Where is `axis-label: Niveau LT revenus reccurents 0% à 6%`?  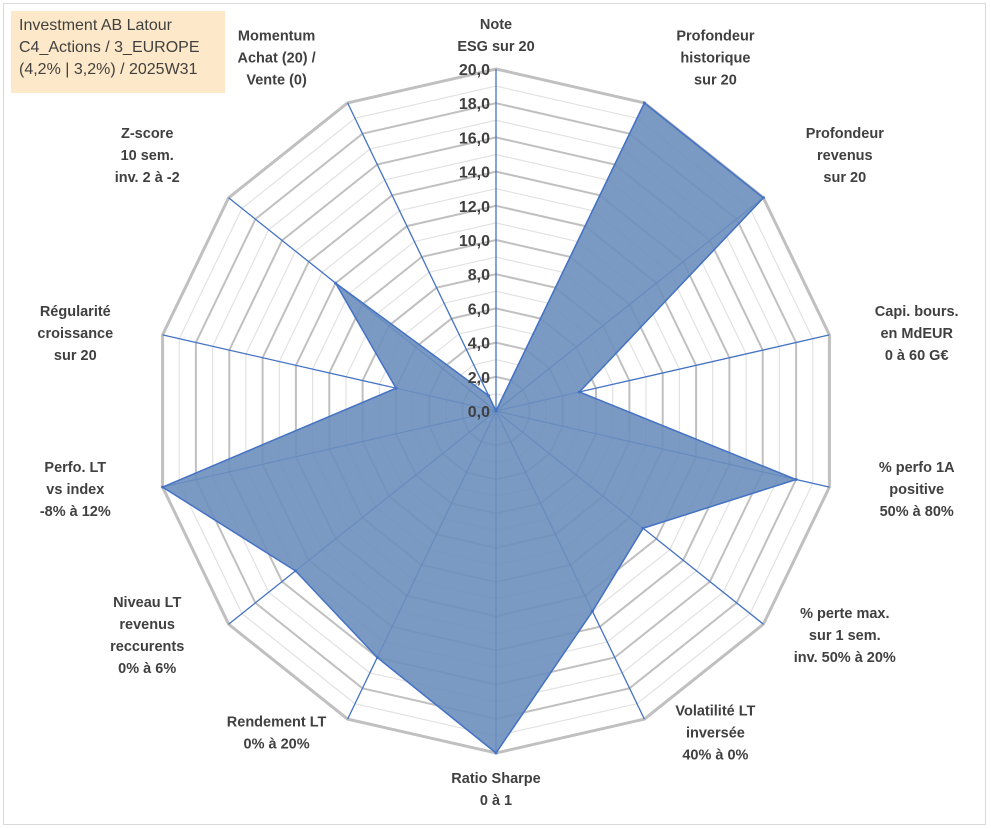 axis-label: Niveau LT revenus reccurents 0% à 6% is located at coordinates (147, 636).